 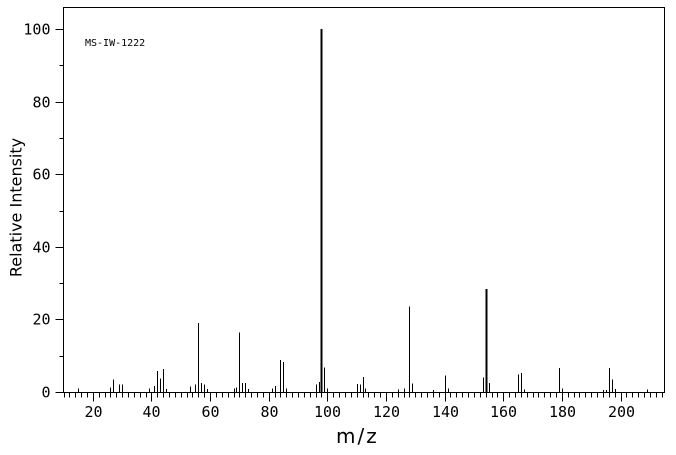 I want to click on x-tick-label: 160, so click(x=503, y=412).